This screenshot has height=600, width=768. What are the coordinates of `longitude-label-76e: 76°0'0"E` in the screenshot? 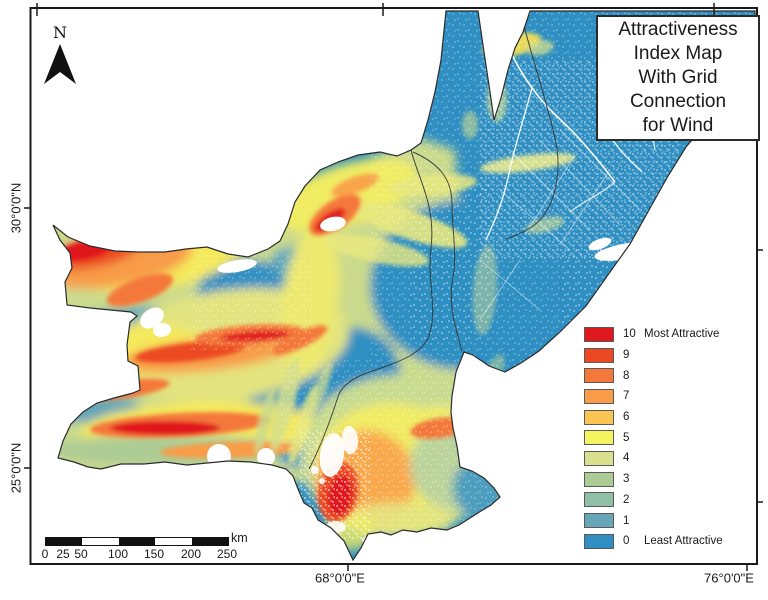 It's located at (729, 578).